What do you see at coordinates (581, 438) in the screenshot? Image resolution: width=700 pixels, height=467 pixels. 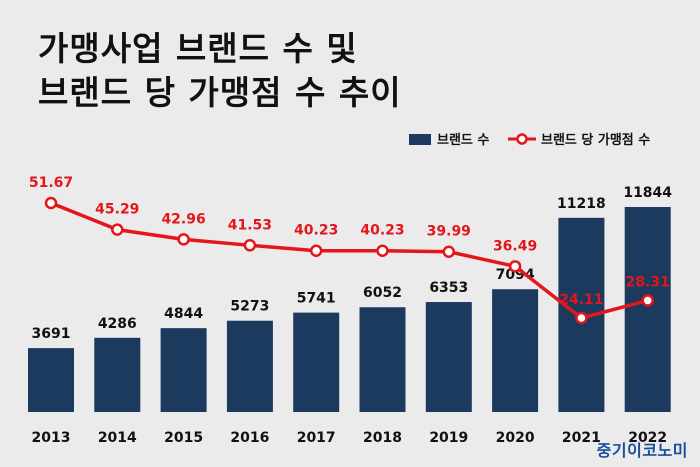 I see `x-tick-label-2021: 2021` at bounding box center [581, 438].